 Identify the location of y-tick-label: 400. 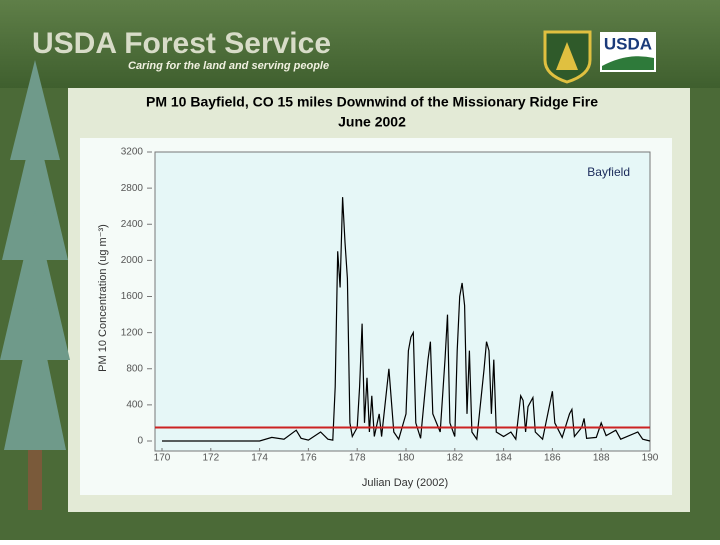
(134, 405).